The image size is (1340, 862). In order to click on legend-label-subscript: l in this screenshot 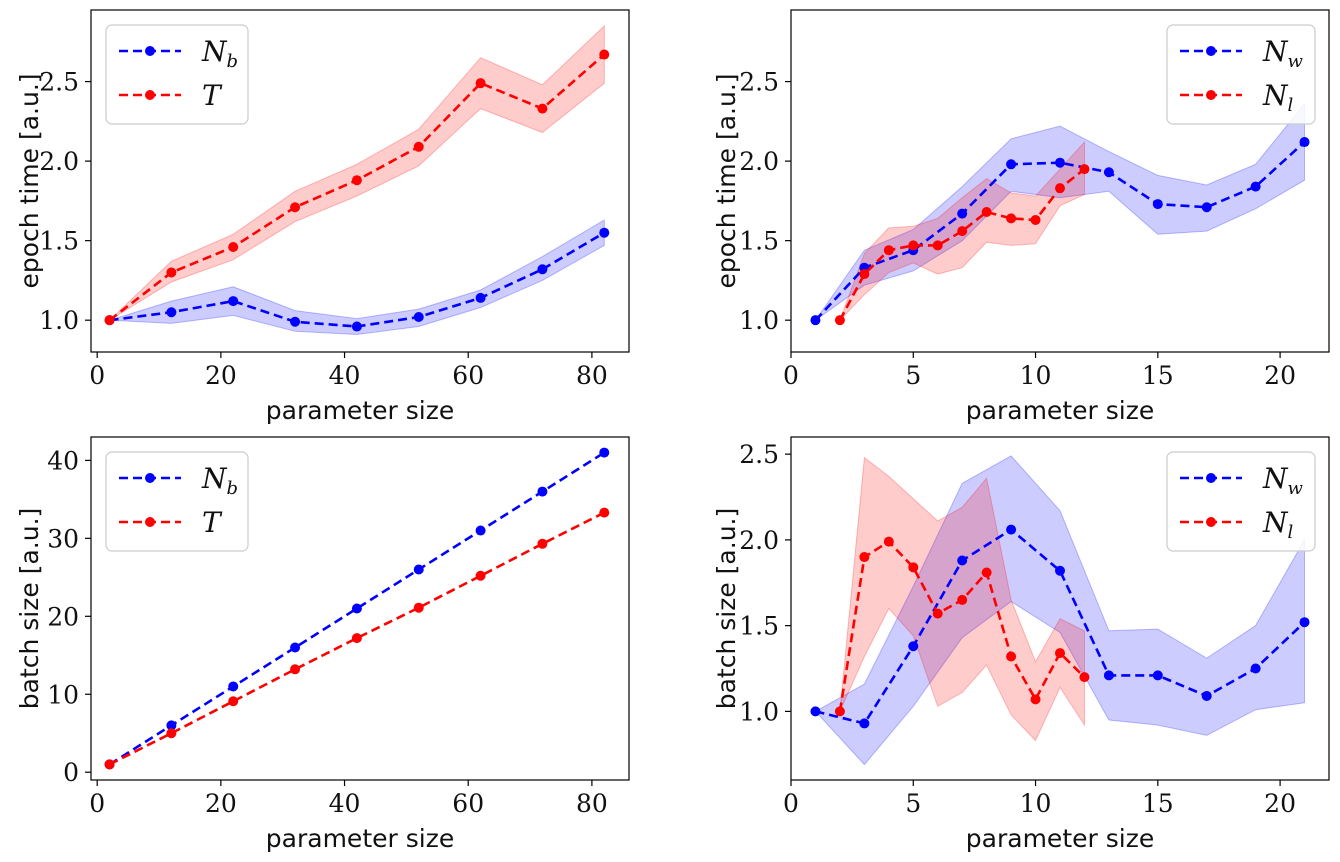, I will do `click(1291, 105)`.